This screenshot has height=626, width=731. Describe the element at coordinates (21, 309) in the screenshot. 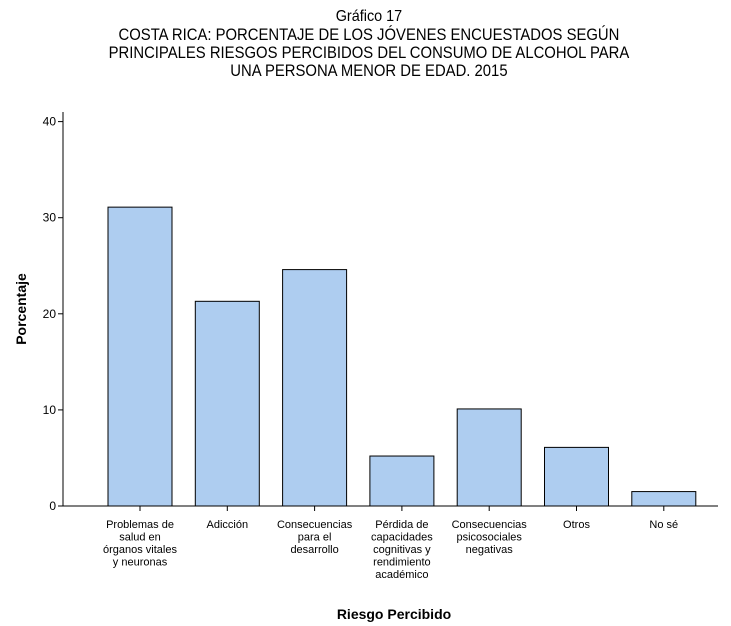

I see `y-axis-title: Porcentaje` at that location.